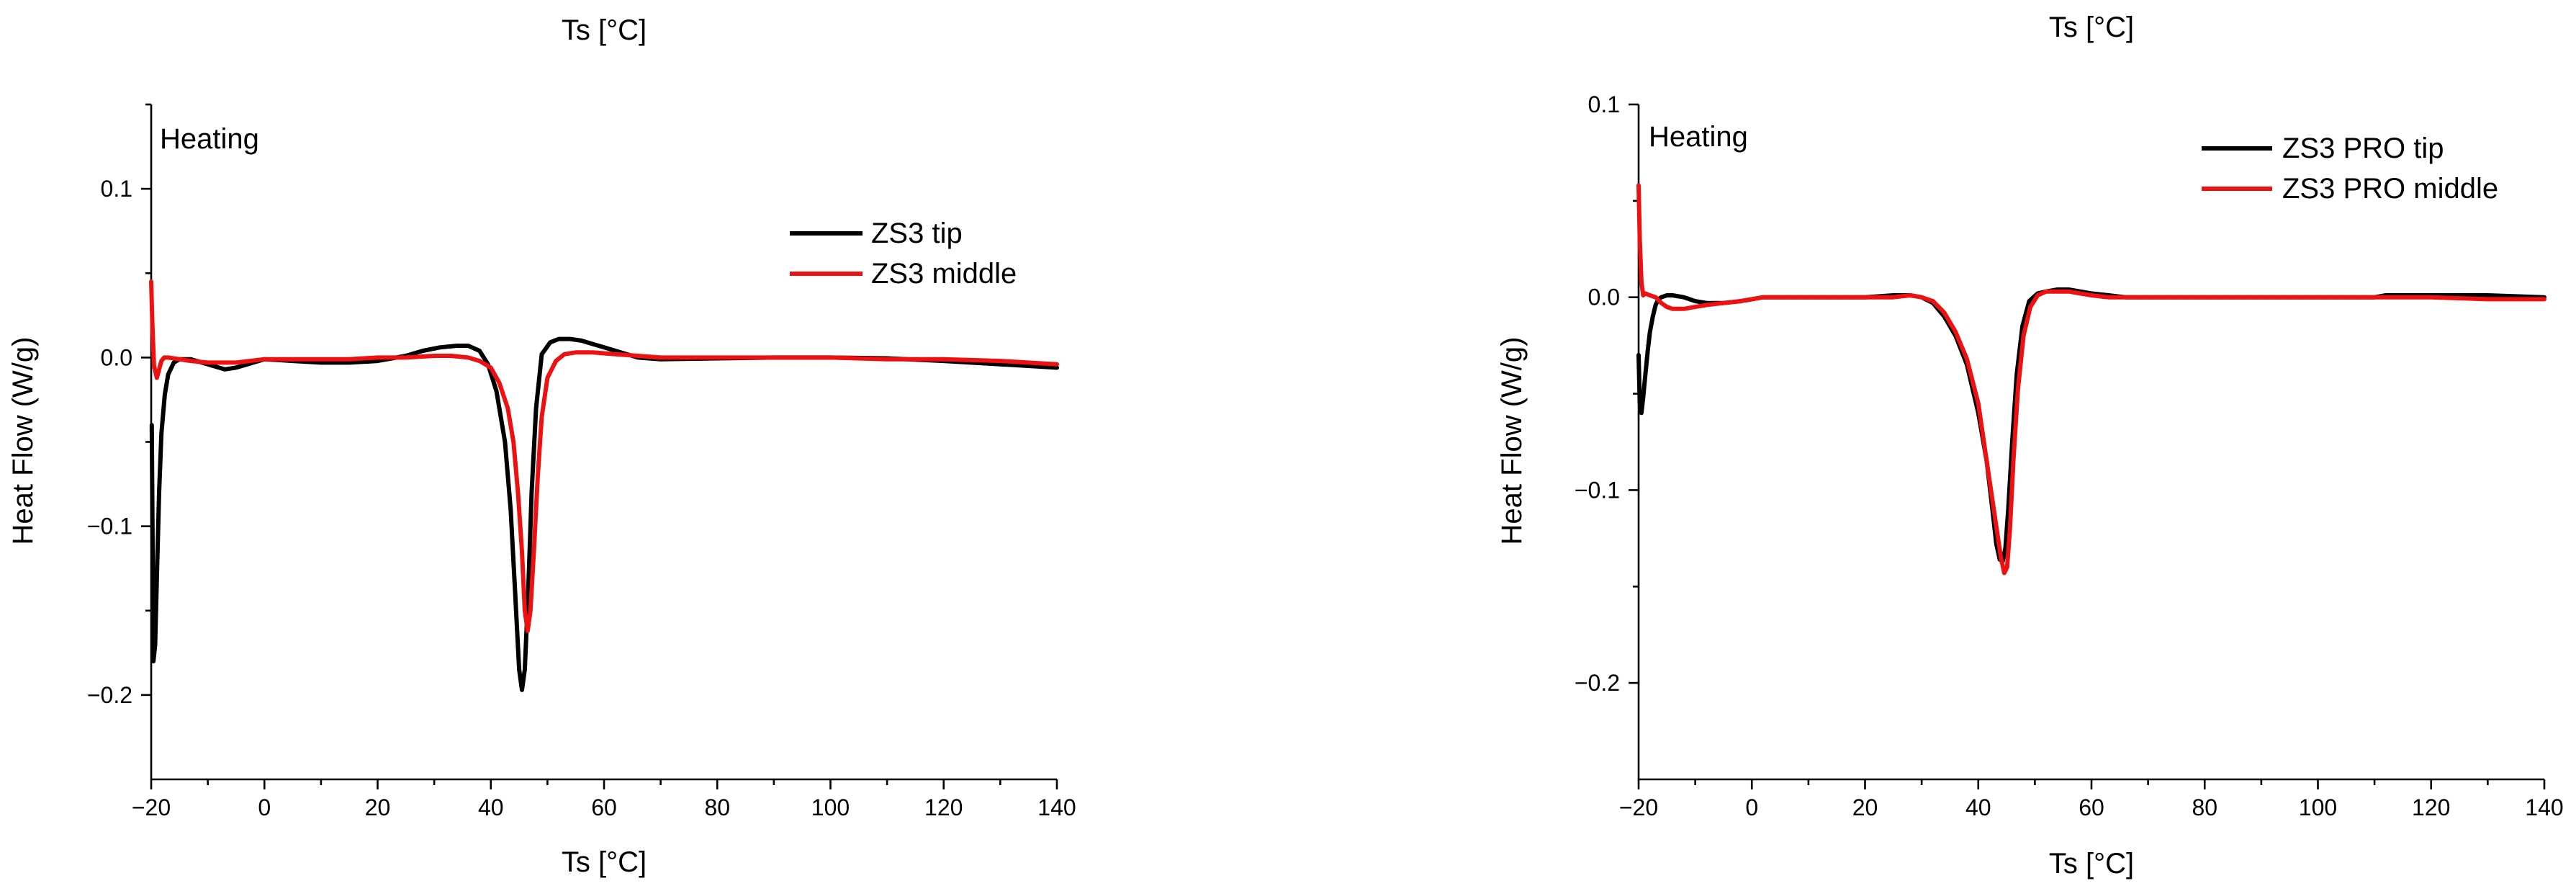 The height and width of the screenshot is (891, 2576). Describe the element at coordinates (2390, 189) in the screenshot. I see `legend-label: ZS3 PRO middle` at that location.